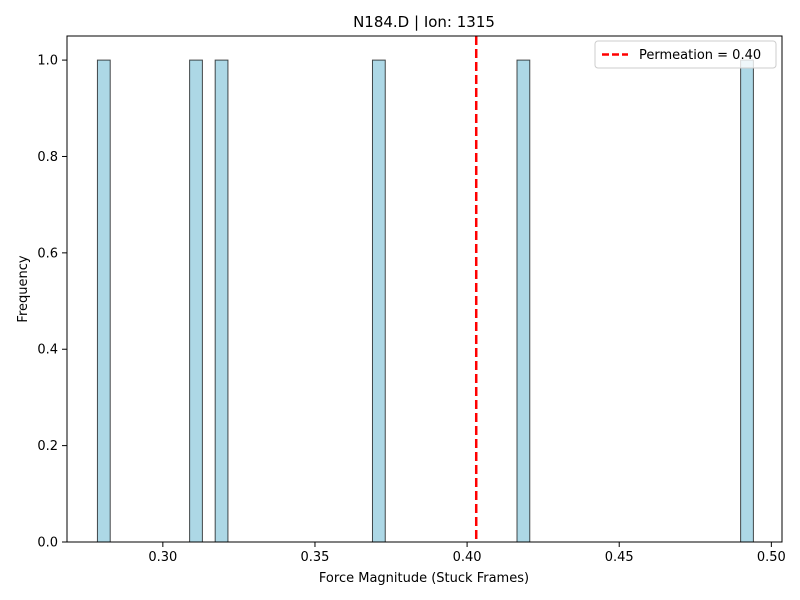 This screenshot has width=800, height=600. What do you see at coordinates (467, 557) in the screenshot?
I see `x-tick-label: 0.40` at bounding box center [467, 557].